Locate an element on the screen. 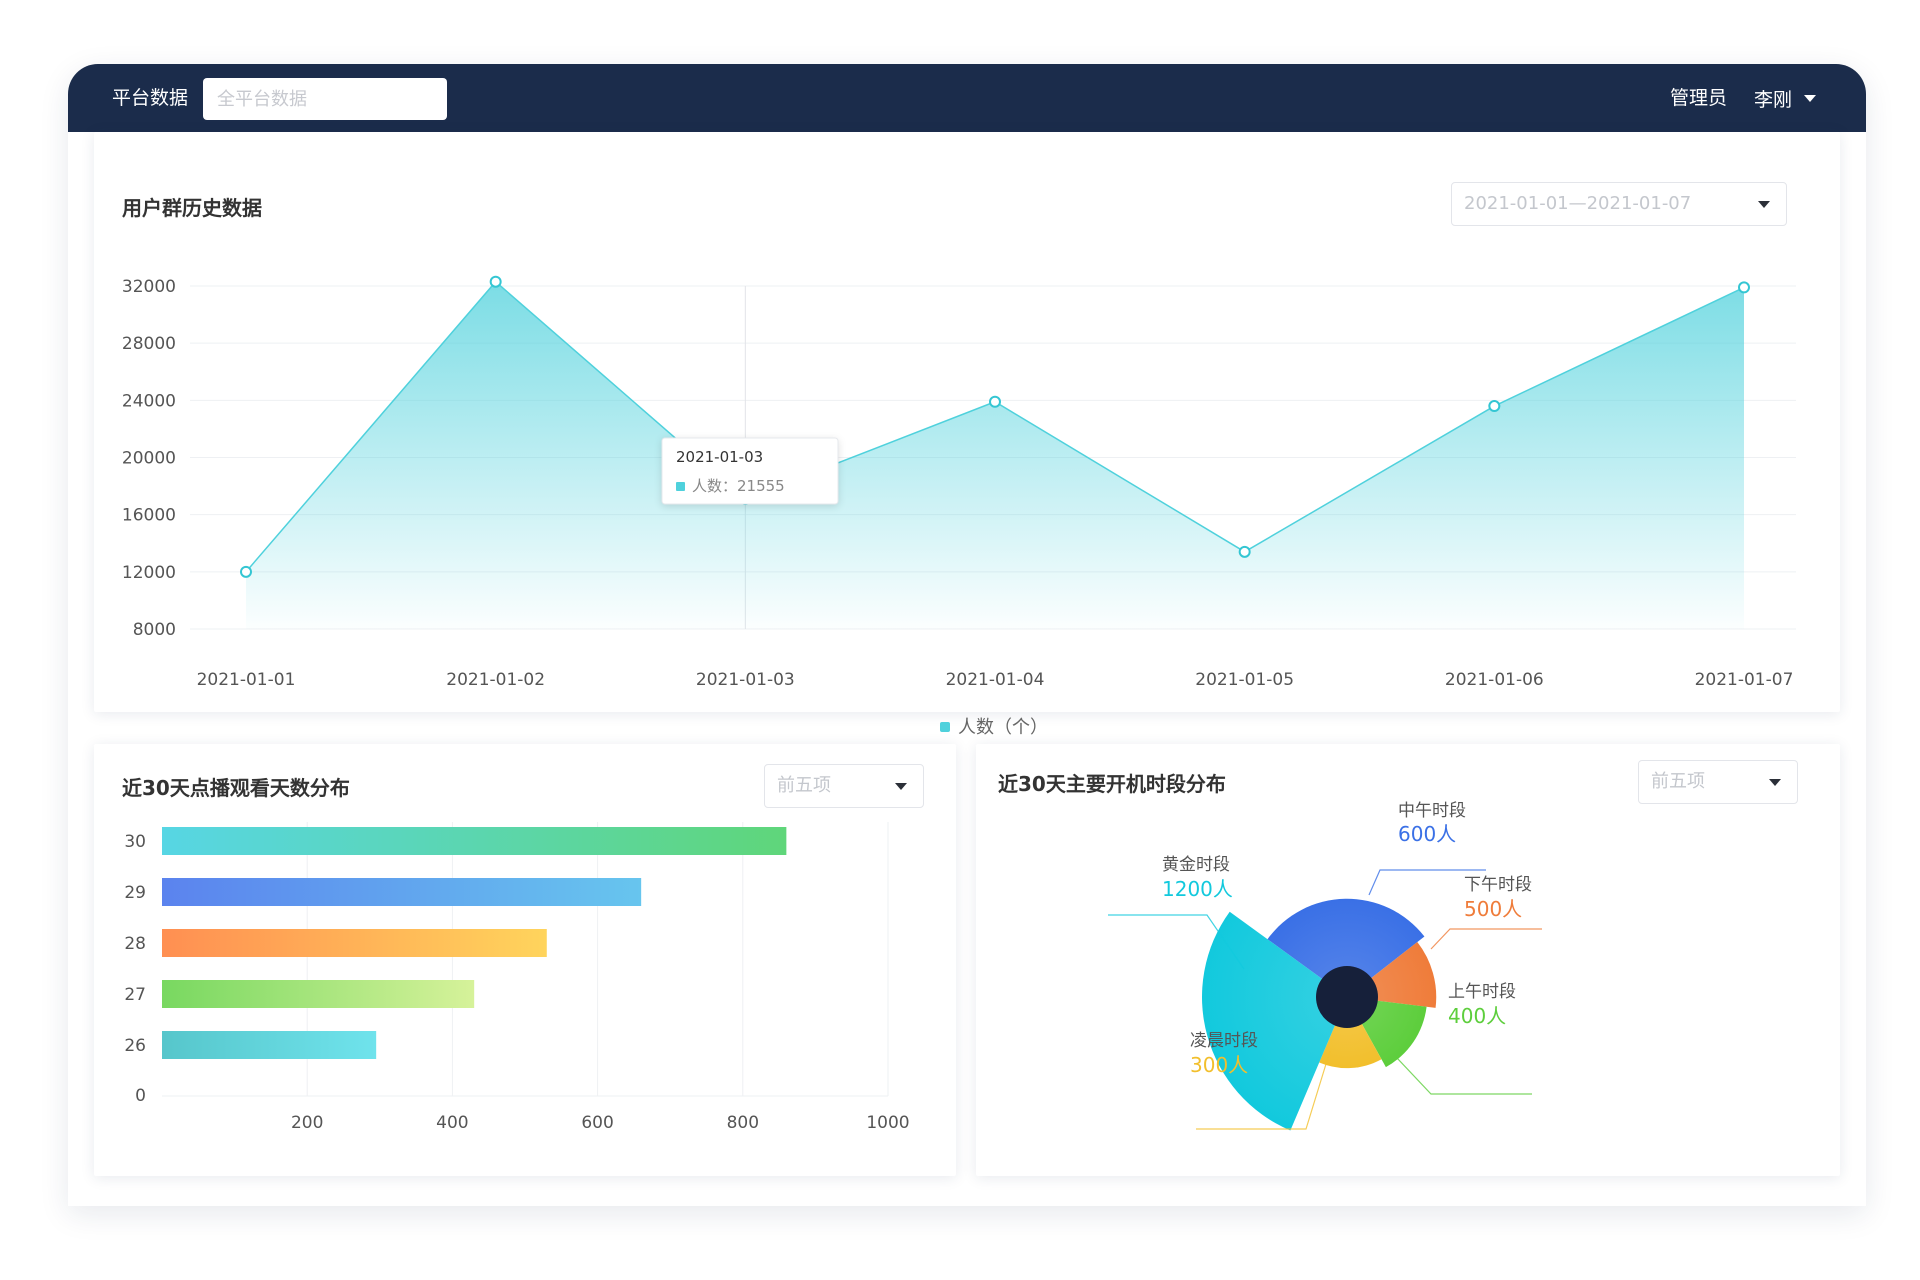 This screenshot has height=1280, width=1920. y-tick-label: 24000 is located at coordinates (149, 401).